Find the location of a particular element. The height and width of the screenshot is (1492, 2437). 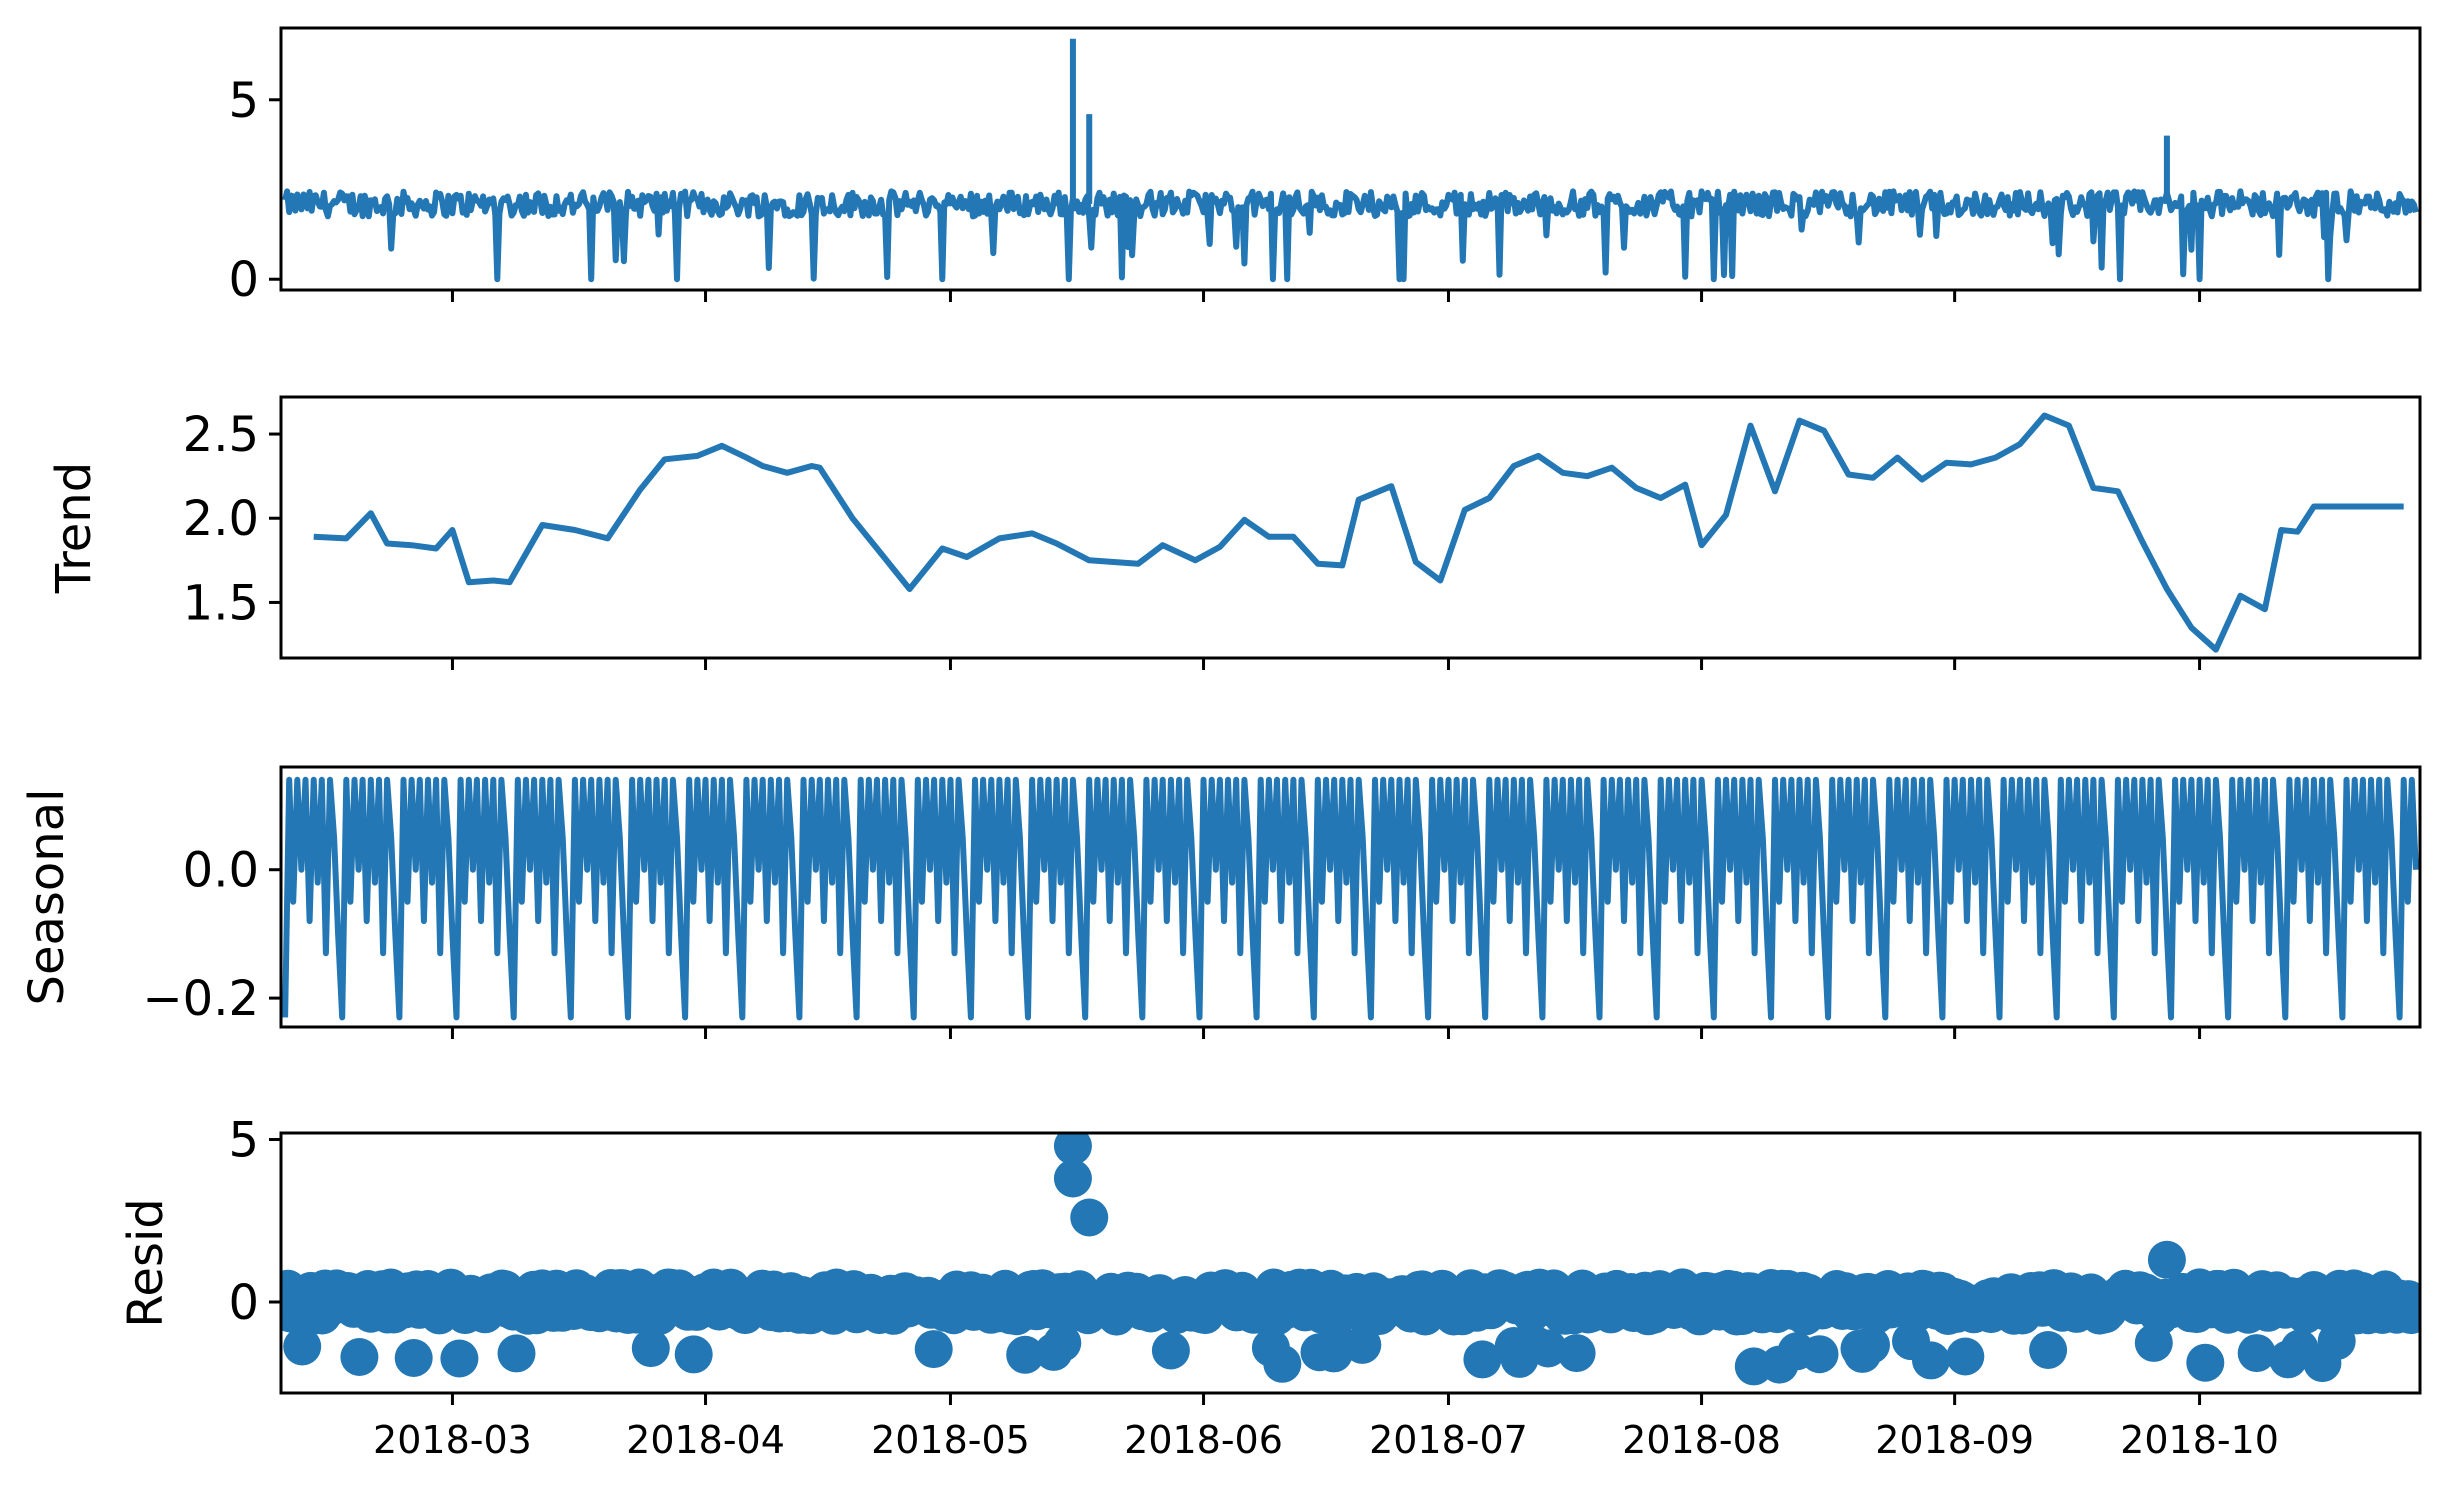

observed-series is located at coordinates (1350, 160).